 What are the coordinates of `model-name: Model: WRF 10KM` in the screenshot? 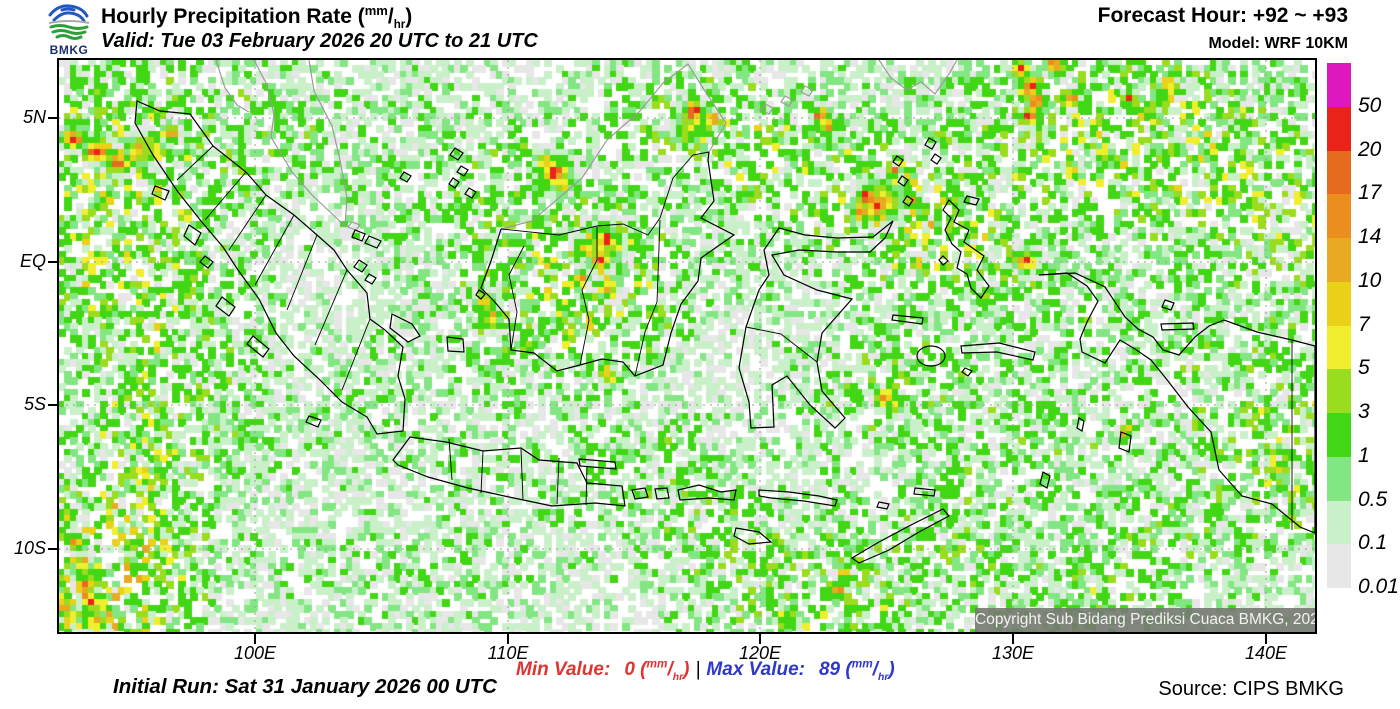 It's located at (1278, 43).